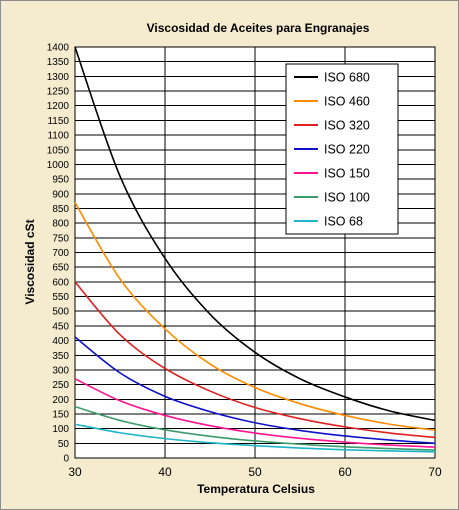  I want to click on y-tick-label: 1050, so click(58, 150).